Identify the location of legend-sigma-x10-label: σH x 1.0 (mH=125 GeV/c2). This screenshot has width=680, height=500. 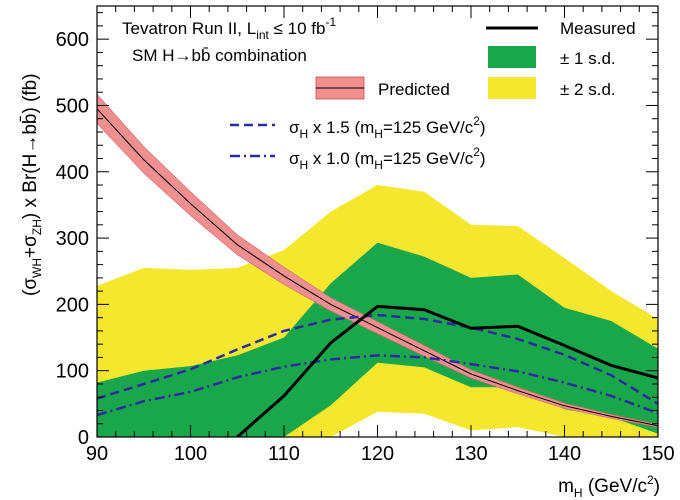
(387, 158).